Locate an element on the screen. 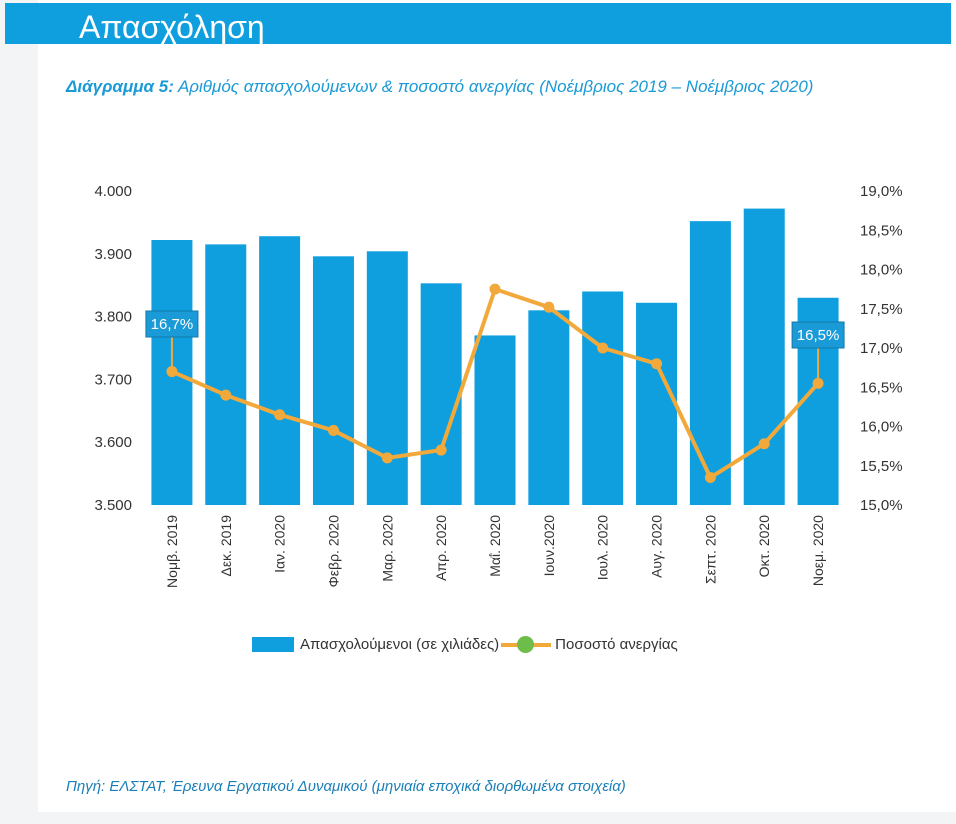 The width and height of the screenshot is (956, 824). y-right-tick-label: 15,5% is located at coordinates (881, 466).